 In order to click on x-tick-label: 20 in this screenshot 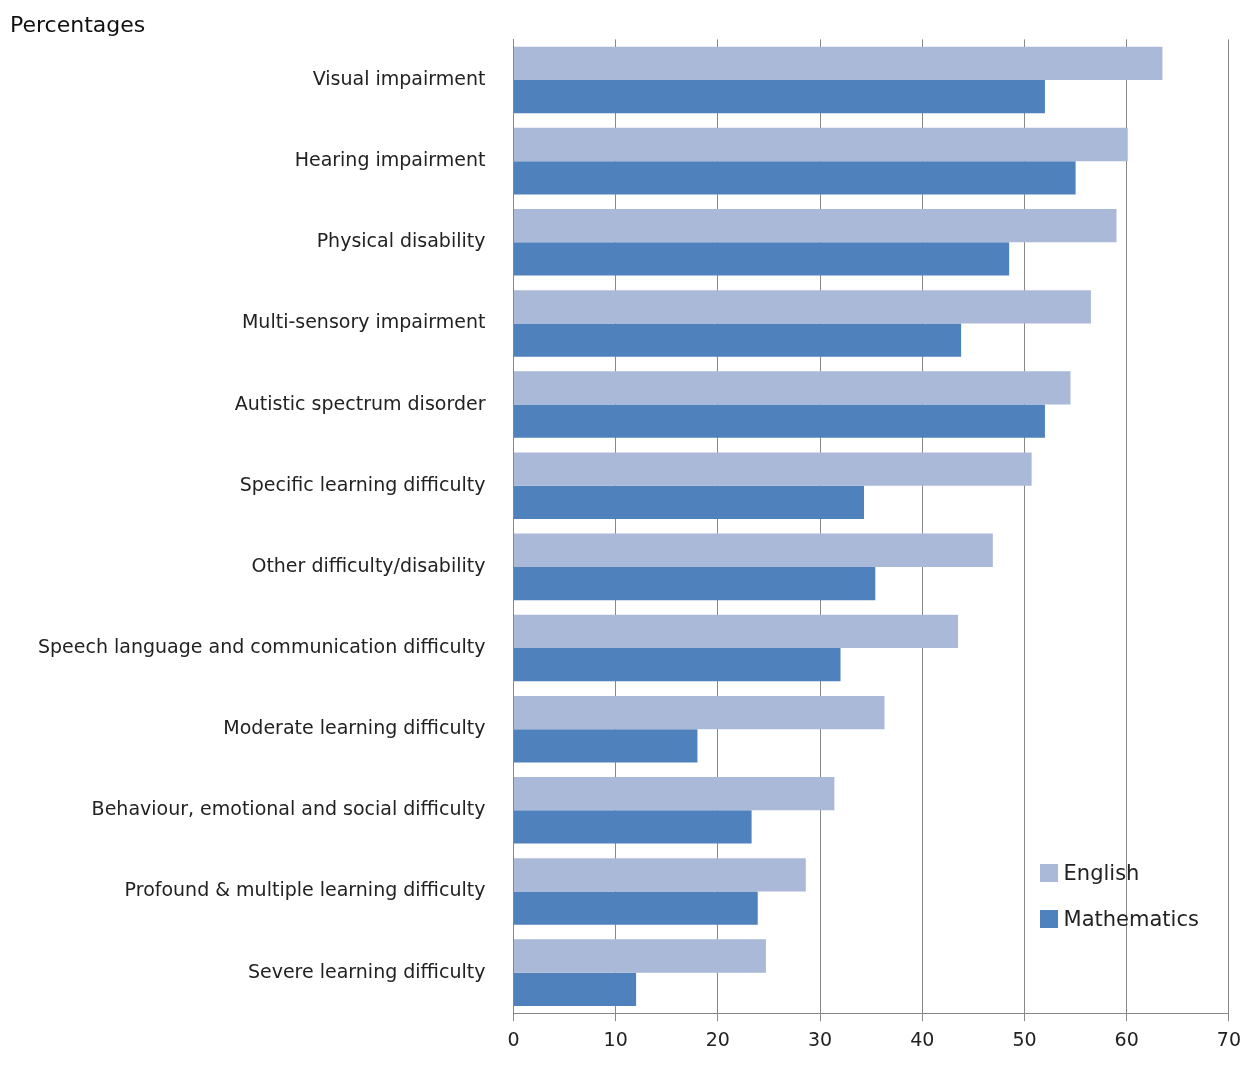, I will do `click(717, 1038)`.